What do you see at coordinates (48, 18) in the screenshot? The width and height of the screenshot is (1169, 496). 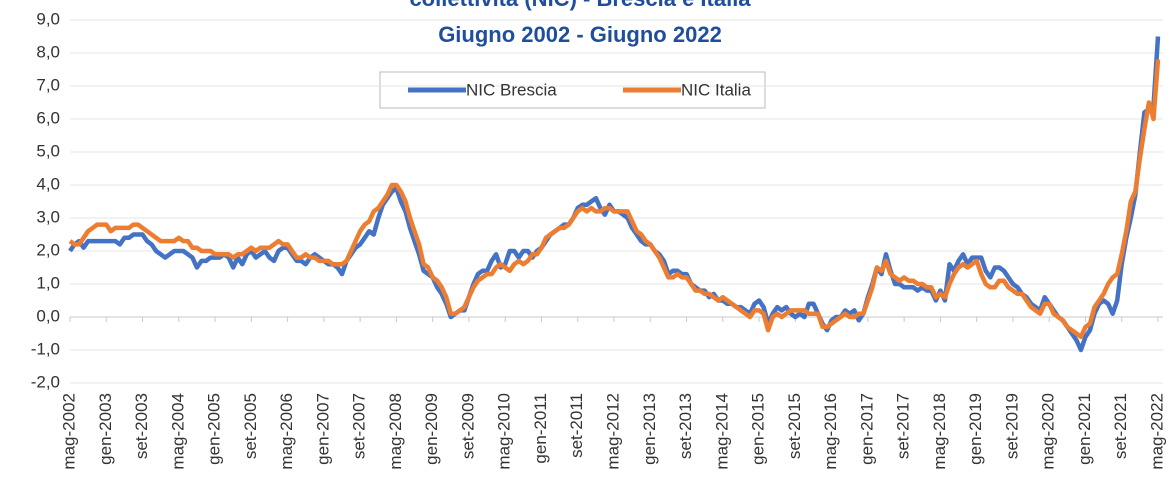 I see `y-tick-label: 9,0` at bounding box center [48, 18].